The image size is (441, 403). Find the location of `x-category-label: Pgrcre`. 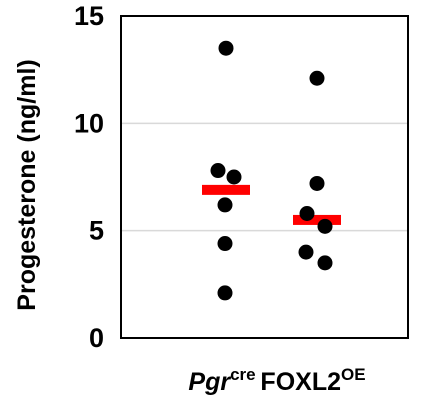

x-category-label: Pgrcre is located at coordinates (221, 380).